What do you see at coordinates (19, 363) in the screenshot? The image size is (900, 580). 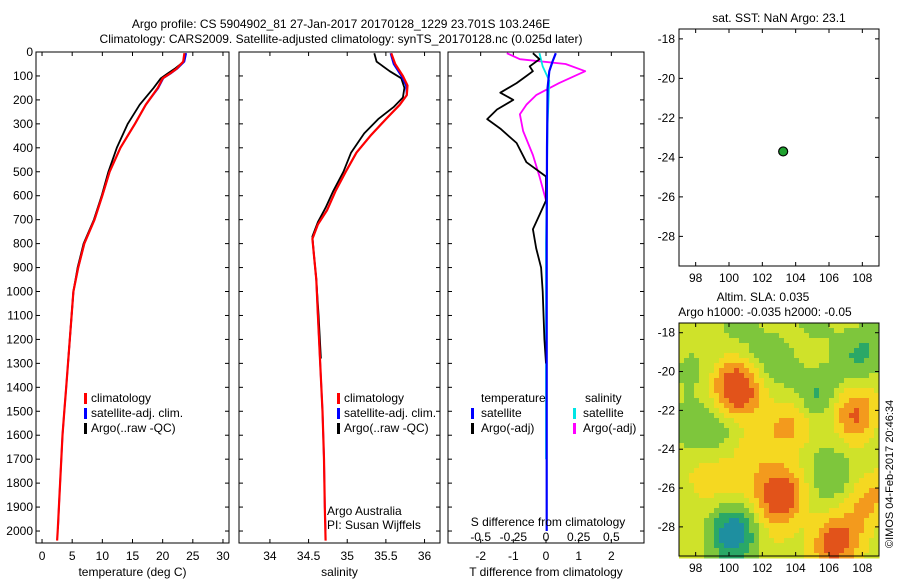 I see `depth-tick-label: 1300` at bounding box center [19, 363].